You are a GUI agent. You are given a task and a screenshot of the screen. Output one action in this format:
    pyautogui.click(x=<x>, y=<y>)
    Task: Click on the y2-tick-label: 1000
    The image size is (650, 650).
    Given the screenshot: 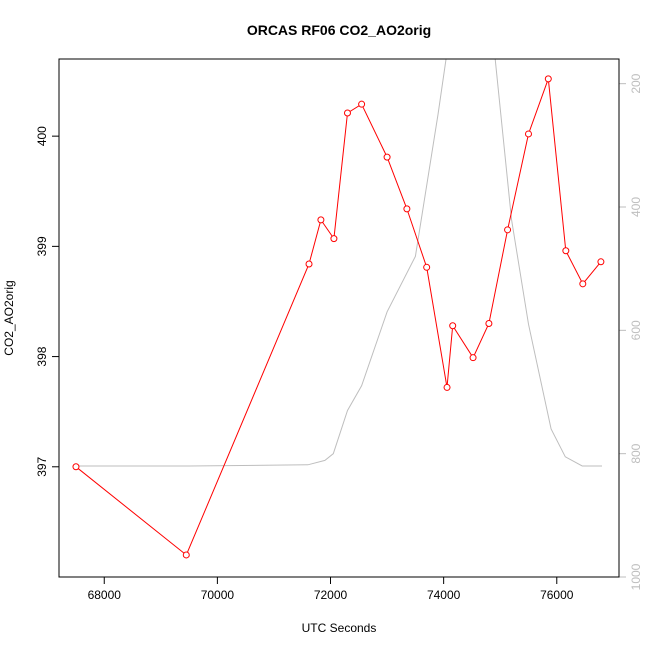 What is the action you would take?
    pyautogui.click(x=636, y=576)
    